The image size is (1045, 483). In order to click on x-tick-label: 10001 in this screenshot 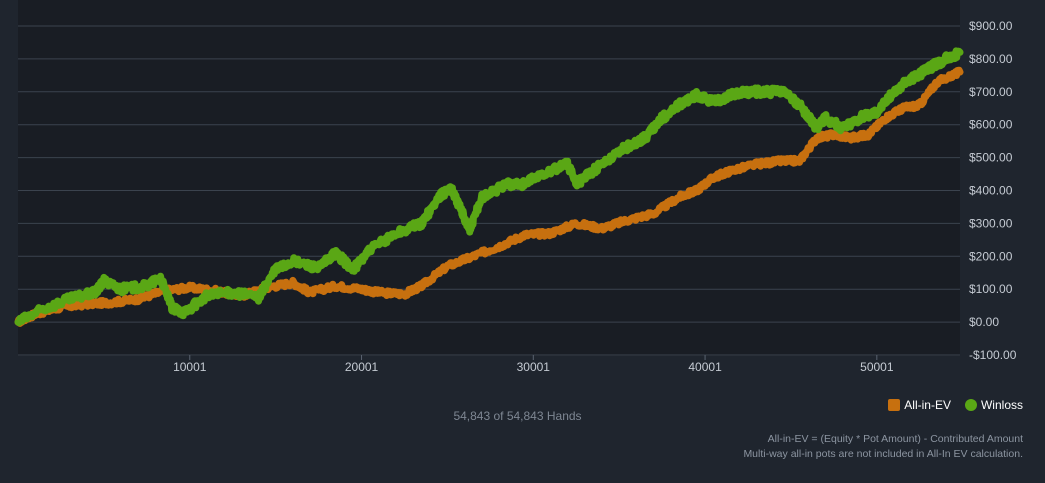, I will do `click(190, 367)`.